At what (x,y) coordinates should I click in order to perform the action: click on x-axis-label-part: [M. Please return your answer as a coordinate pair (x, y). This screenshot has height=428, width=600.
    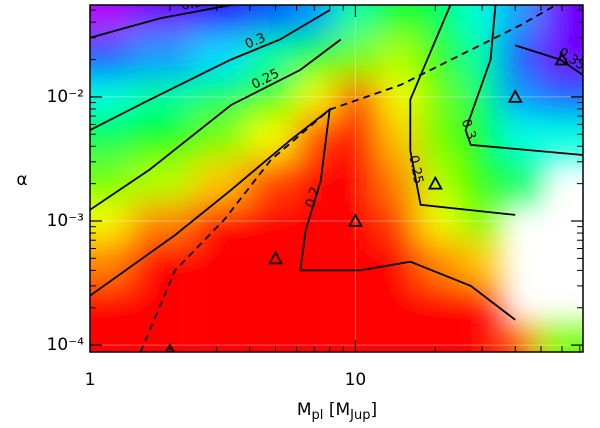
    Looking at the image, I should click on (336, 410).